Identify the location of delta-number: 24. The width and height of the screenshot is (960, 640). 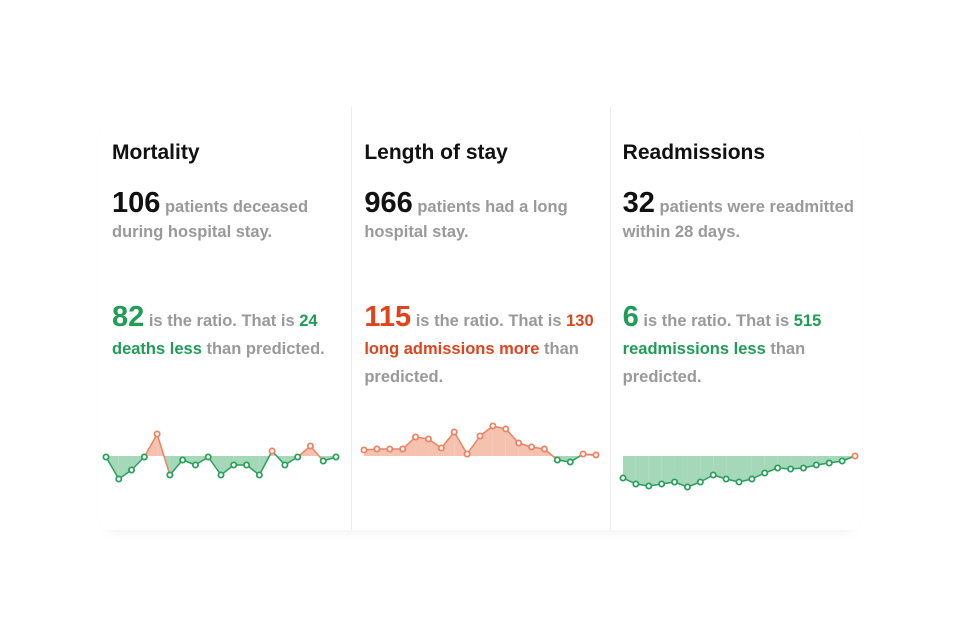
(308, 321).